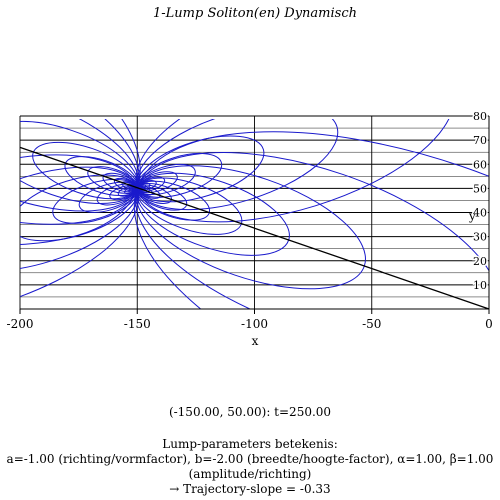  Describe the element at coordinates (137, 324) in the screenshot. I see `x-tick-label: -150` at that location.